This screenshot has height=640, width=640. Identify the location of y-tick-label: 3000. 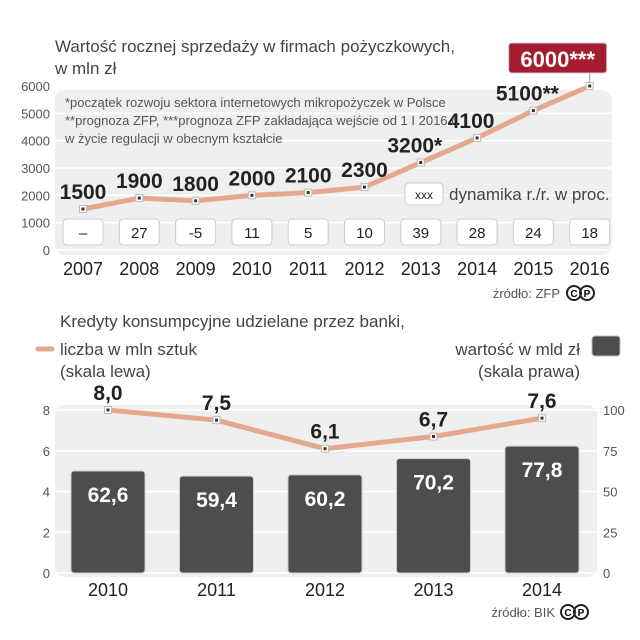
(35, 168).